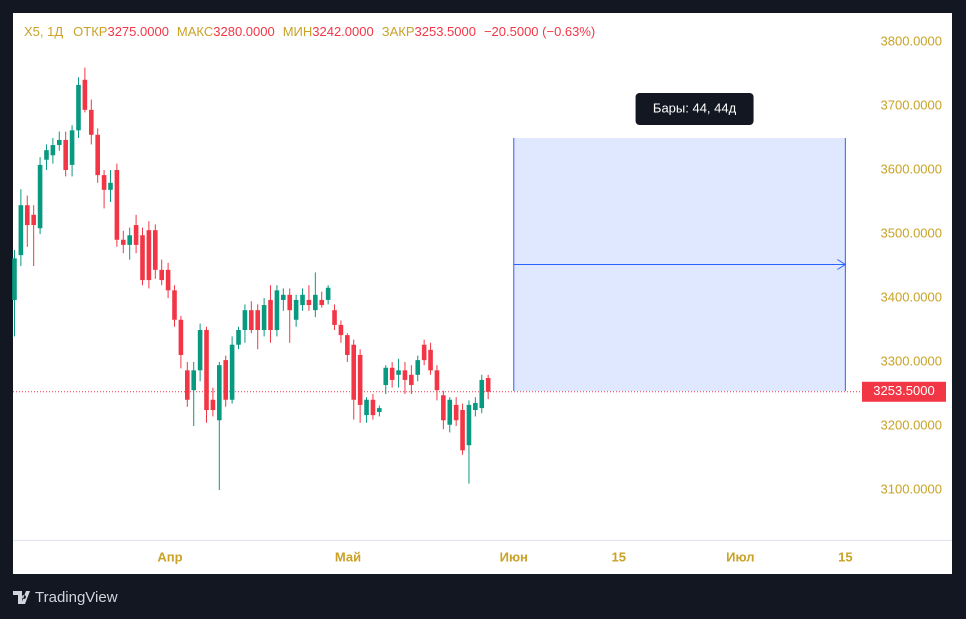 This screenshot has height=619, width=966. Describe the element at coordinates (348, 556) in the screenshot. I see `x-tick-label: Май` at that location.